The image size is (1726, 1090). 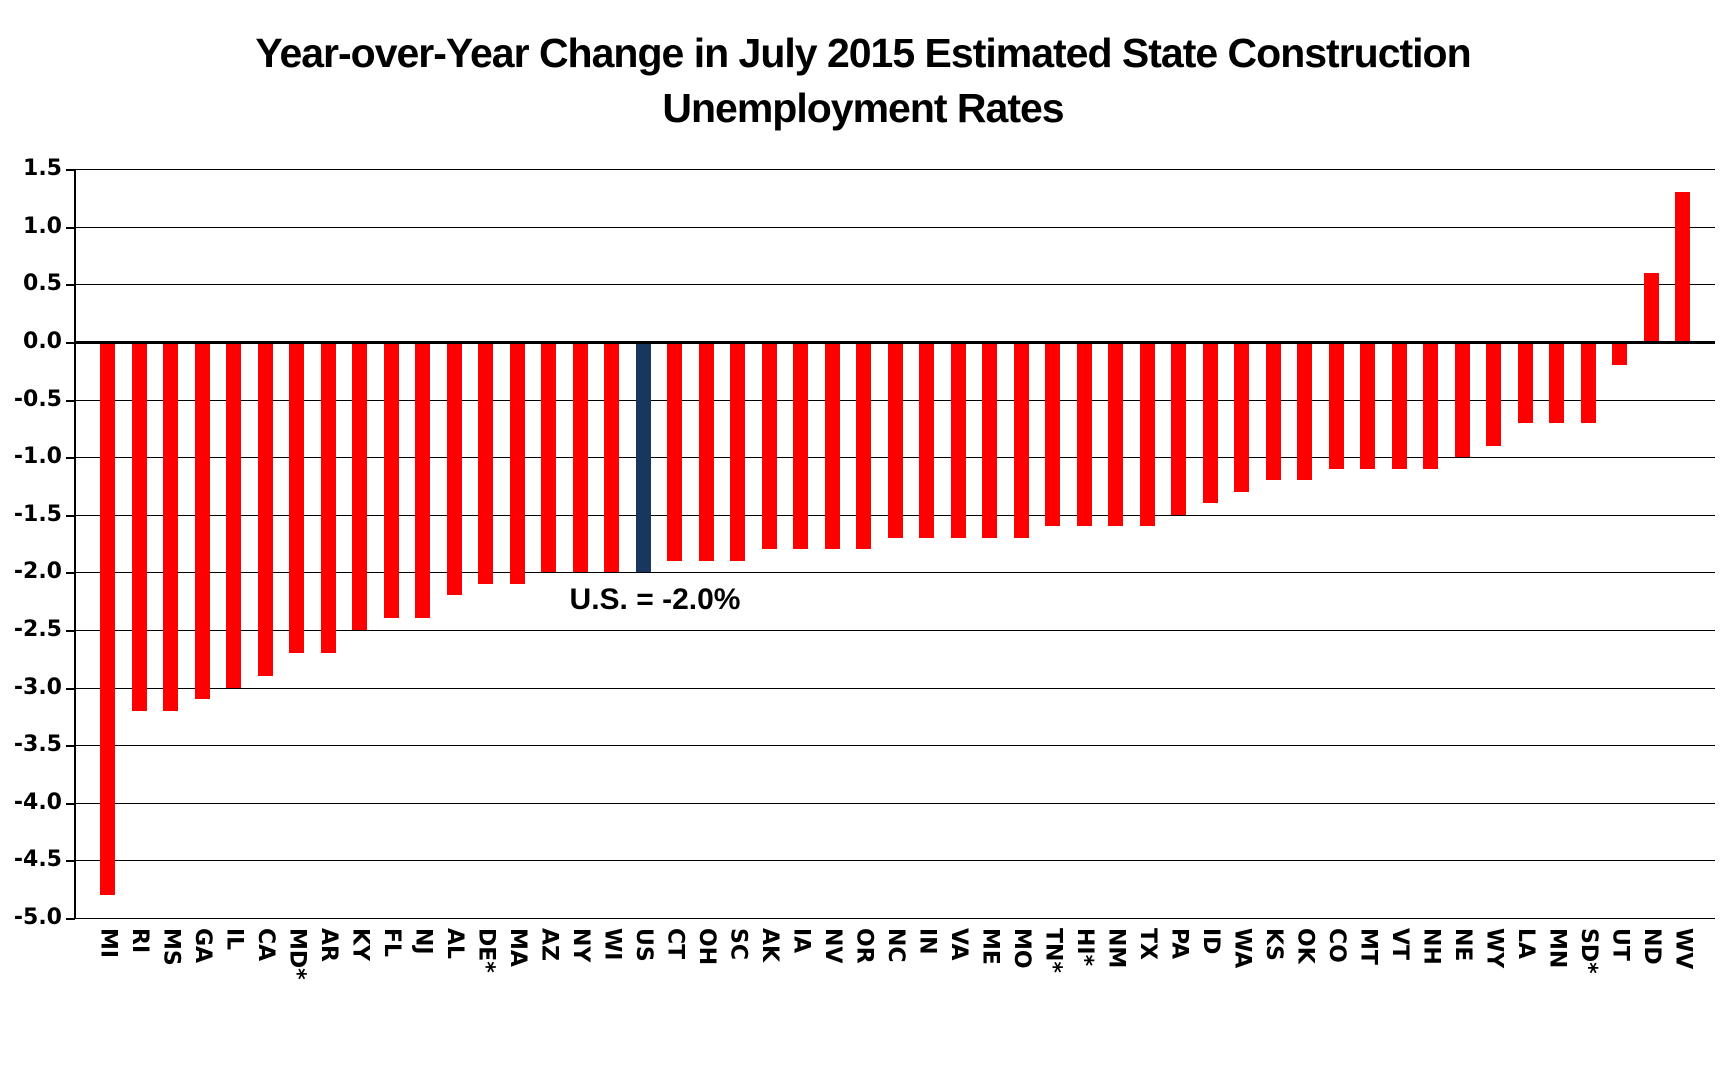 I want to click on x-tick-label-VT: VT, so click(x=1399, y=944).